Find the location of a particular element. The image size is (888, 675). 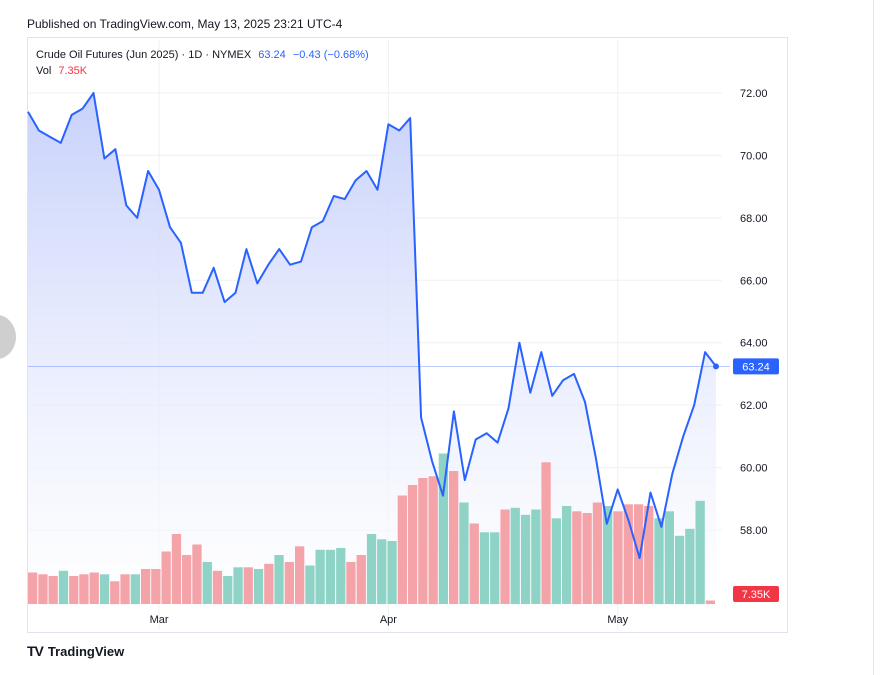

legend-vol-label: Vol is located at coordinates (44, 71).